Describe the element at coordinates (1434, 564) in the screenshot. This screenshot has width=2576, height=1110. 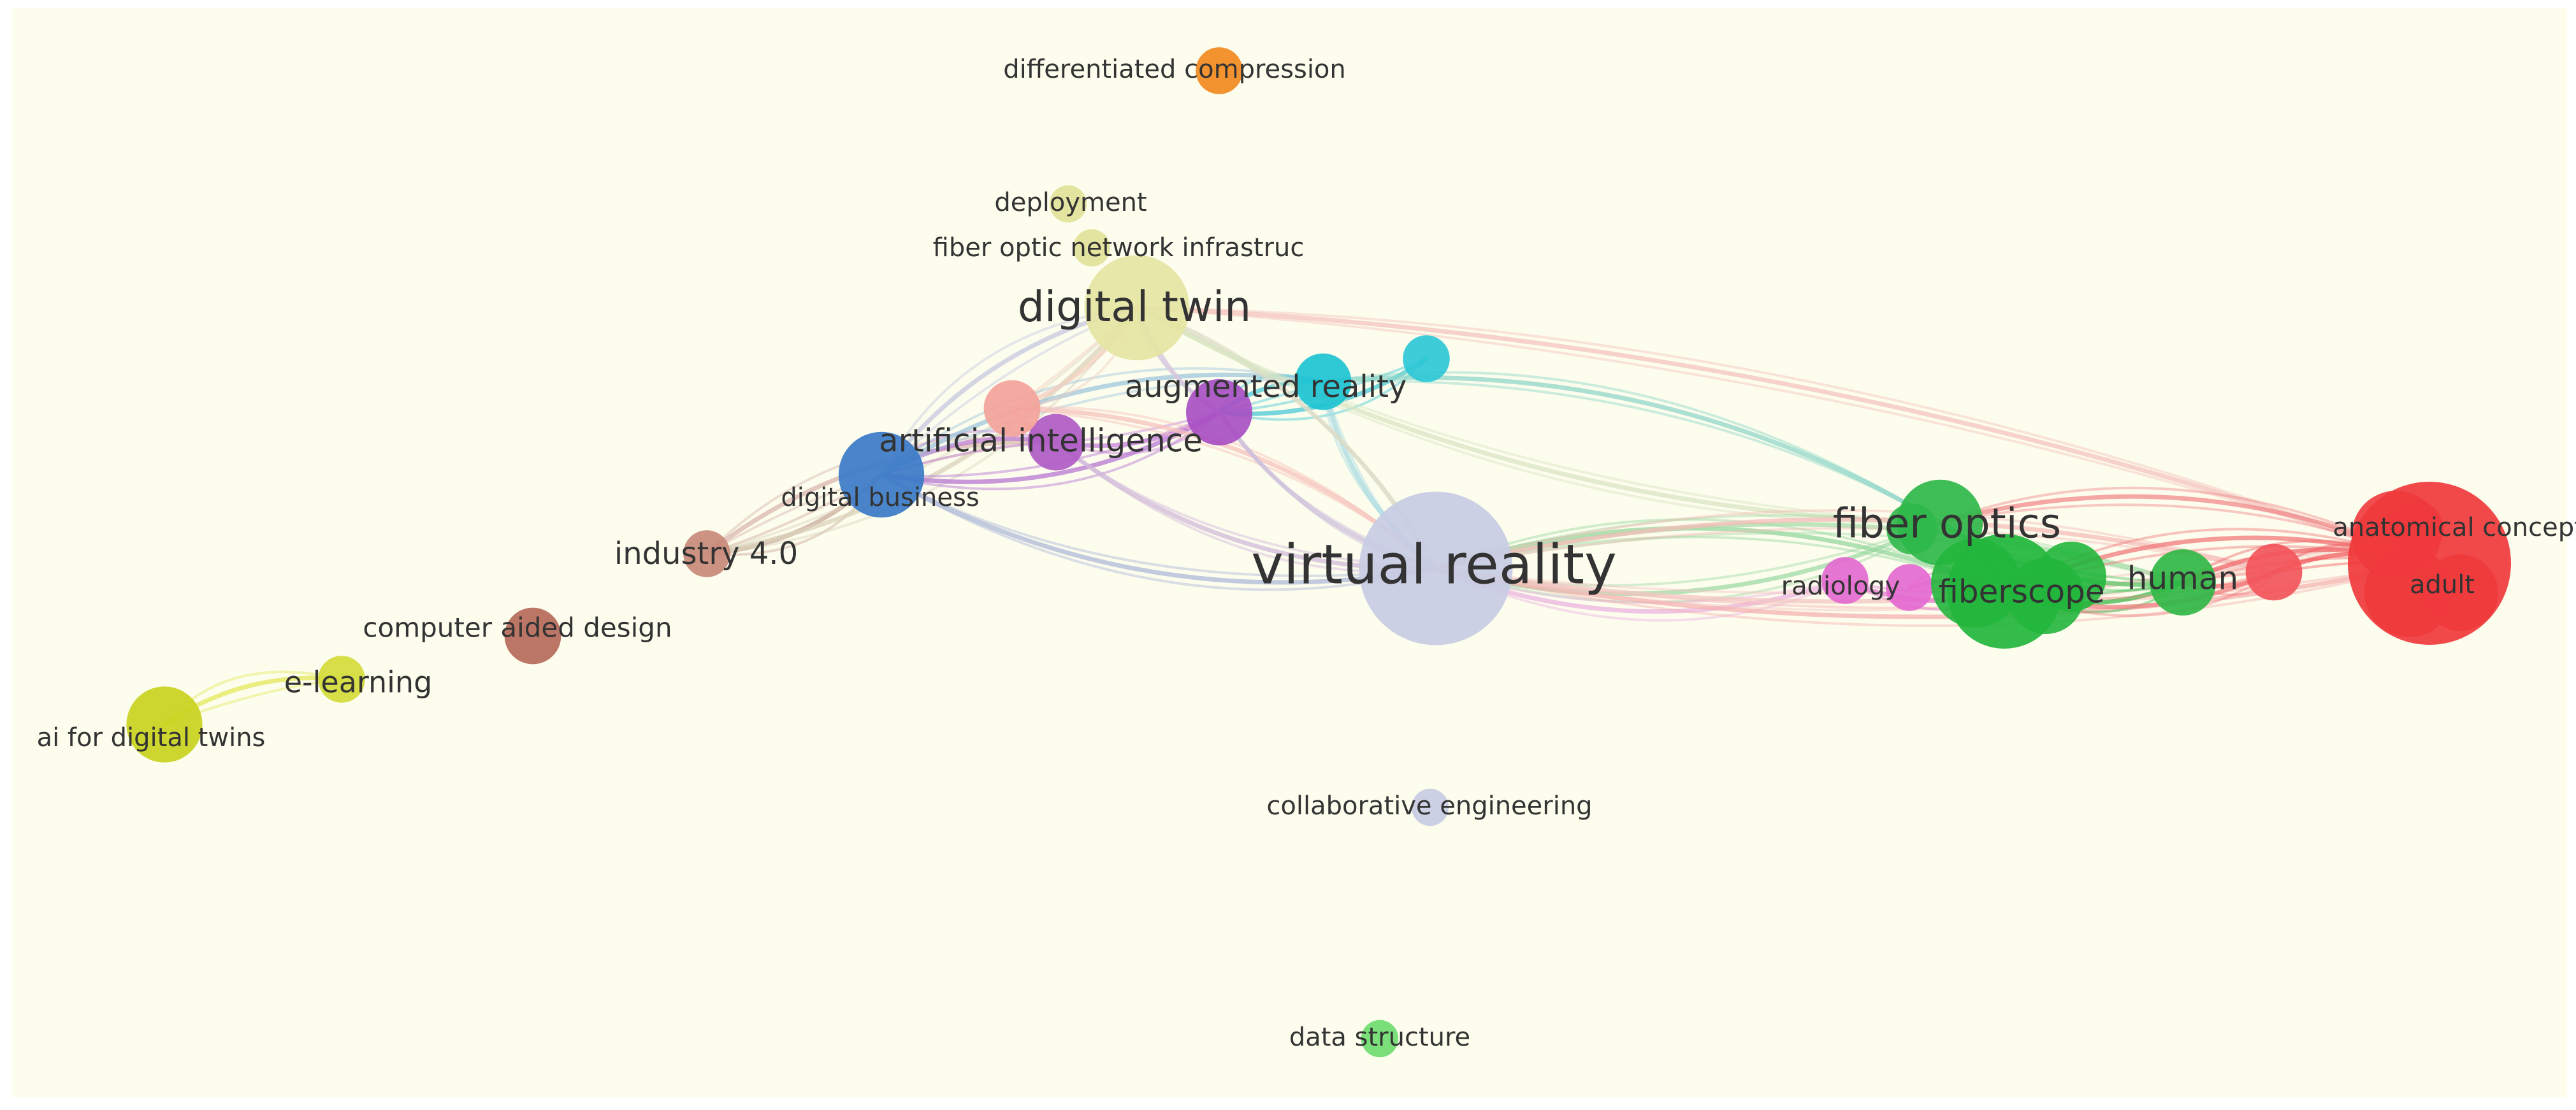
I see `label-virtual-reality: virtual reality` at that location.